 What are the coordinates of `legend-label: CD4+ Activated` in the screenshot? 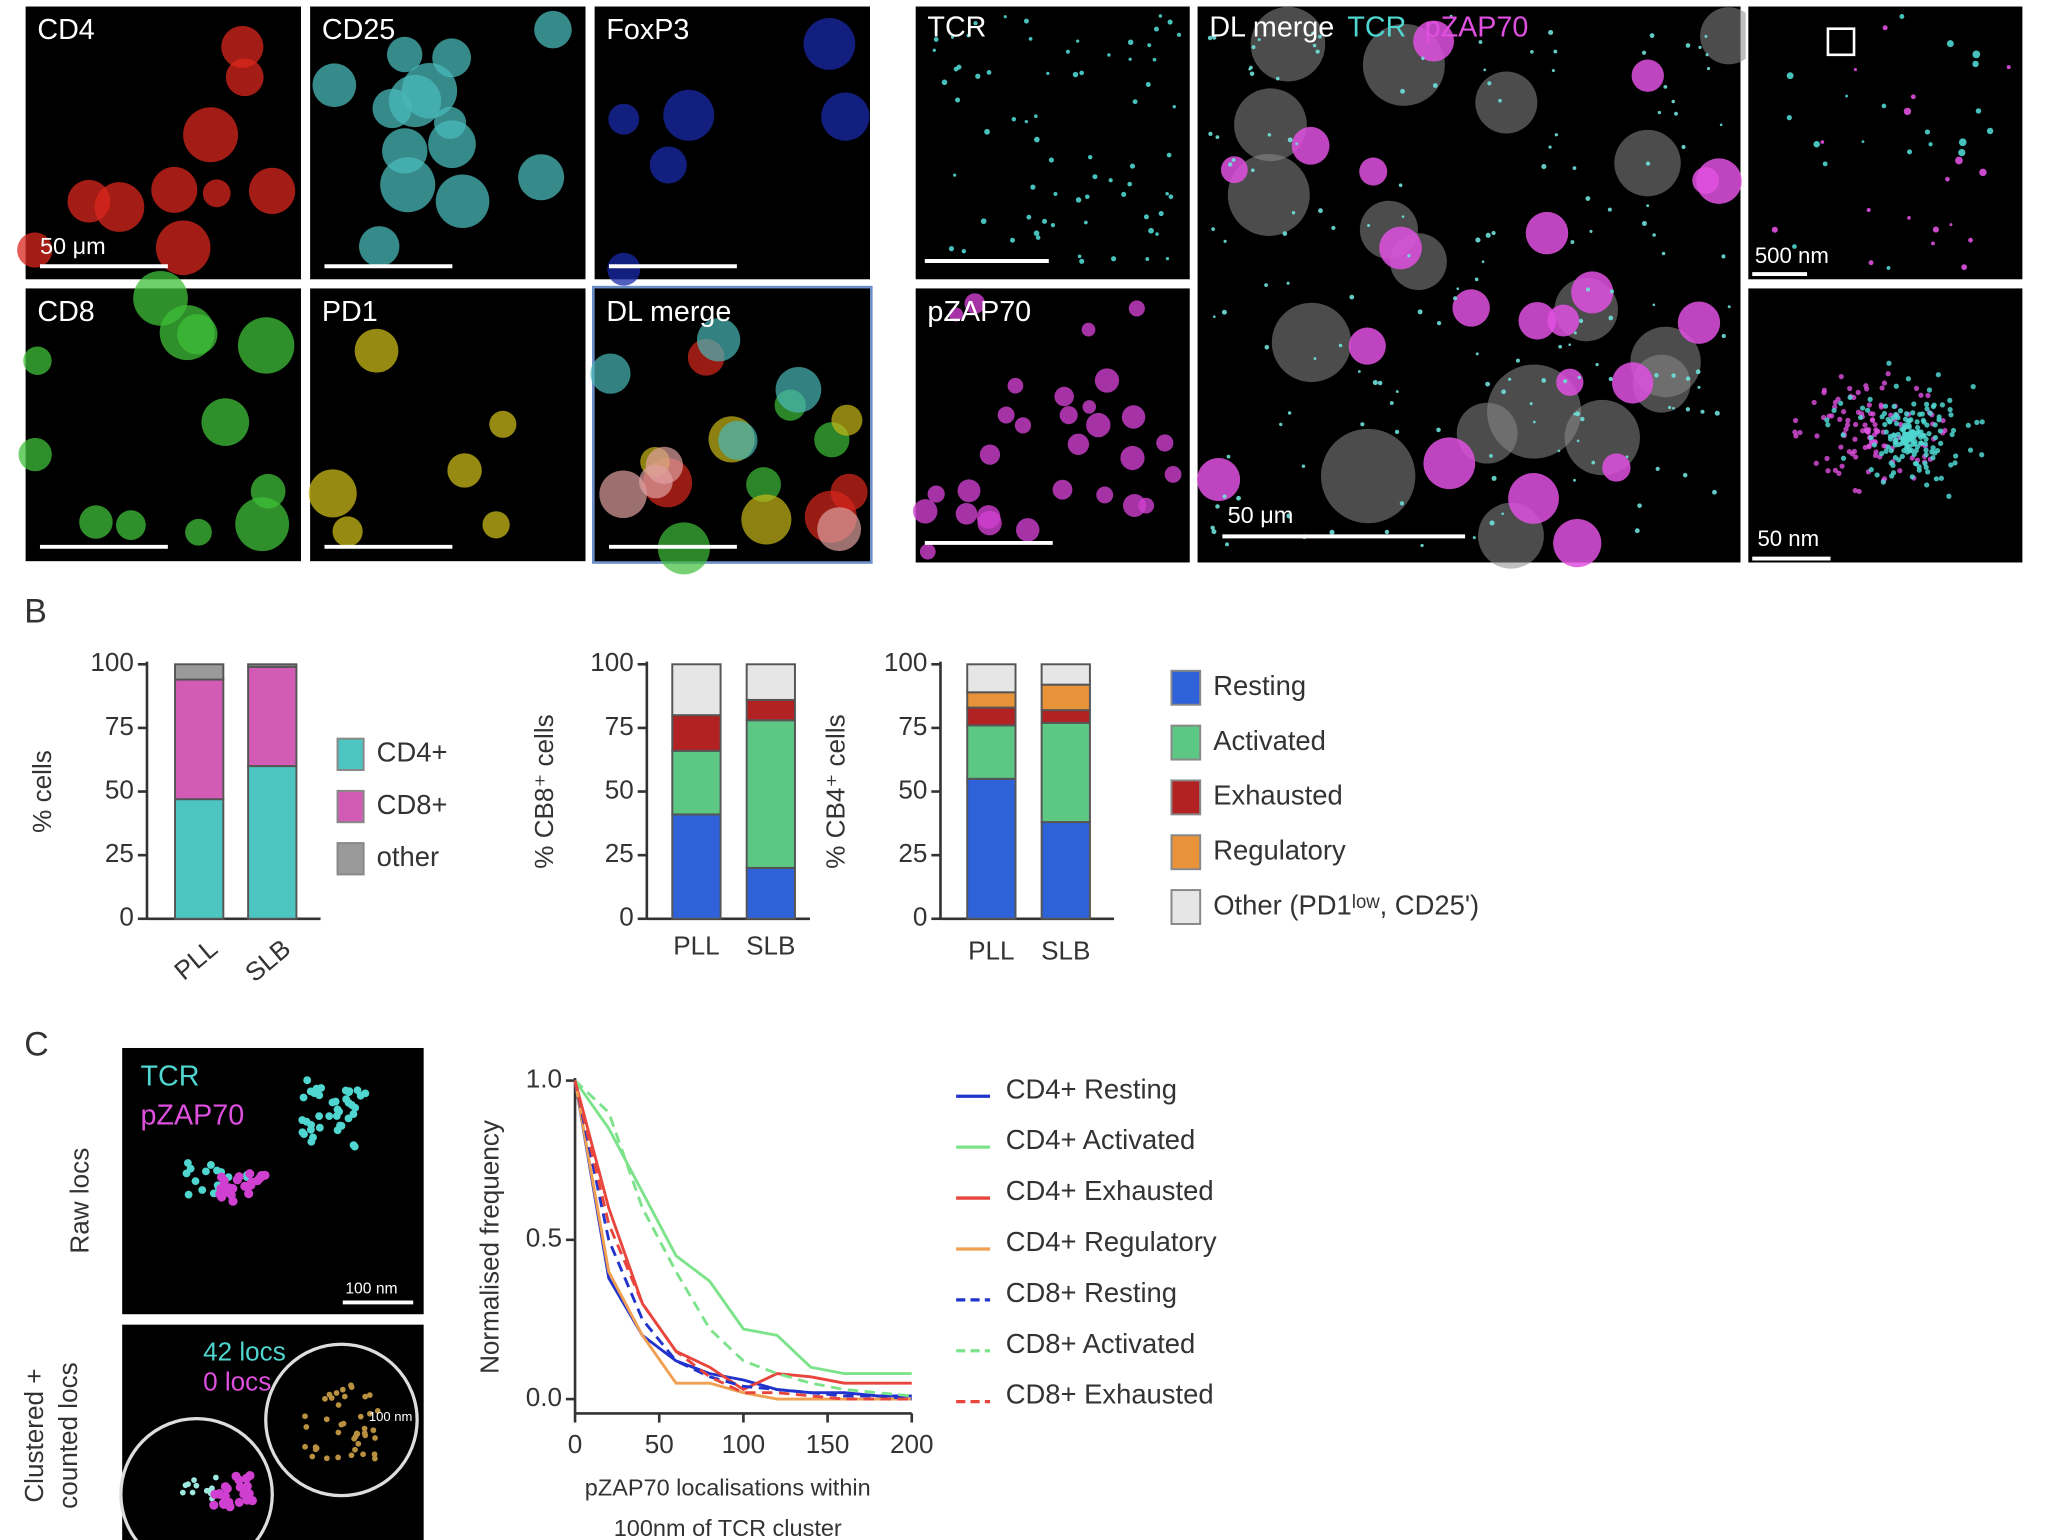 It's located at (1101, 1139).